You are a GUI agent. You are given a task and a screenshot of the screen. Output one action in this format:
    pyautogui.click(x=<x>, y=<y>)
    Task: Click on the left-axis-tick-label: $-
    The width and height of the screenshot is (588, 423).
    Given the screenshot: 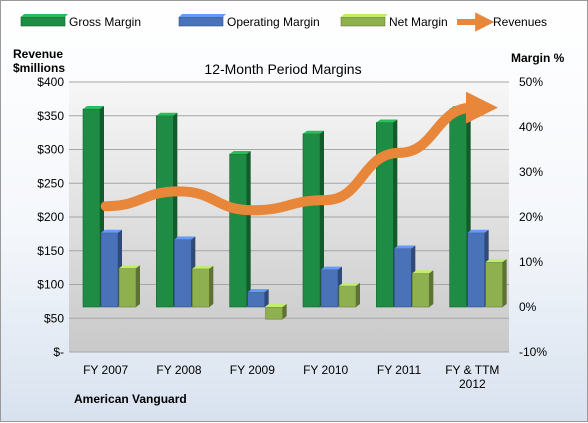 What is the action you would take?
    pyautogui.click(x=58, y=352)
    